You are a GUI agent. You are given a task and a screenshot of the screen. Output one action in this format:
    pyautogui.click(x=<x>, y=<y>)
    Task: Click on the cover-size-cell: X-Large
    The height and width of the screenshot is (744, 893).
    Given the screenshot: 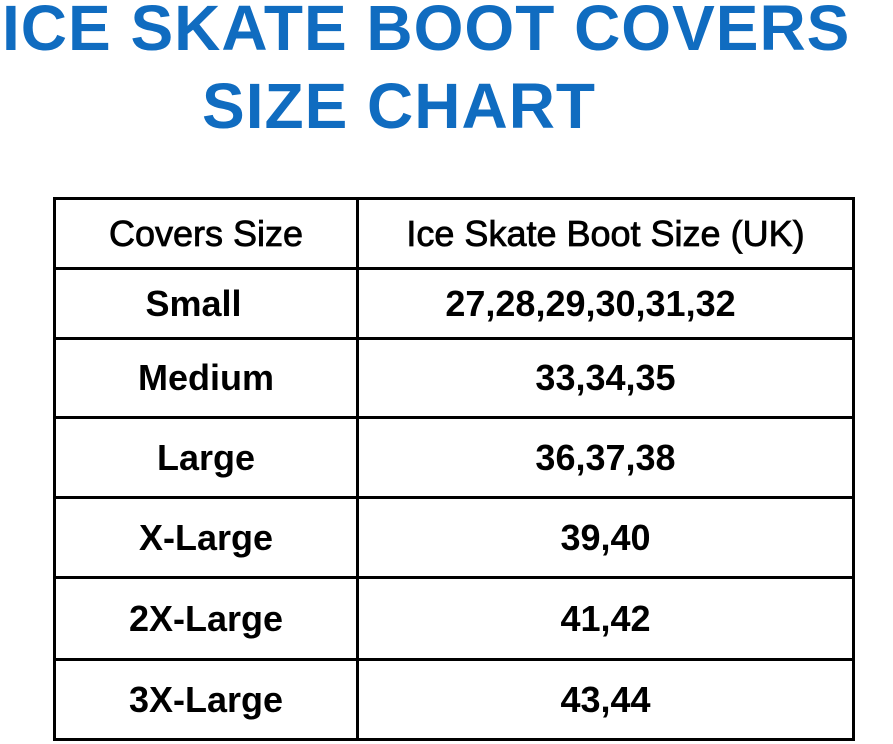 What is the action you would take?
    pyautogui.click(x=206, y=537)
    